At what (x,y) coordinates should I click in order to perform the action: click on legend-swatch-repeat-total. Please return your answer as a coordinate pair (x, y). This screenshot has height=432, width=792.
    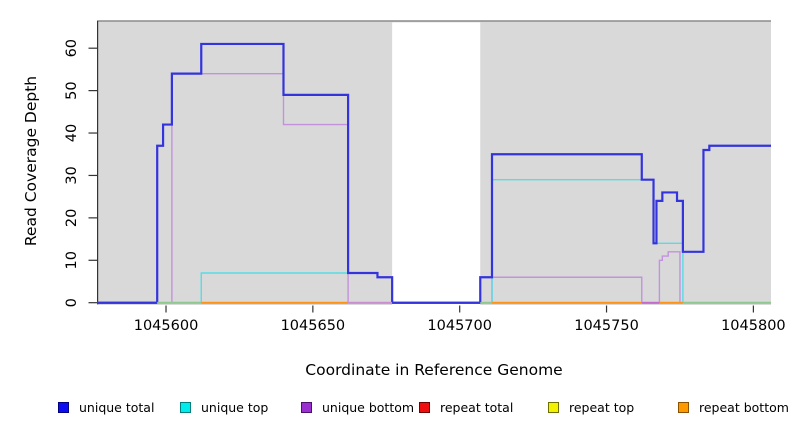
    Looking at the image, I should click on (424, 407).